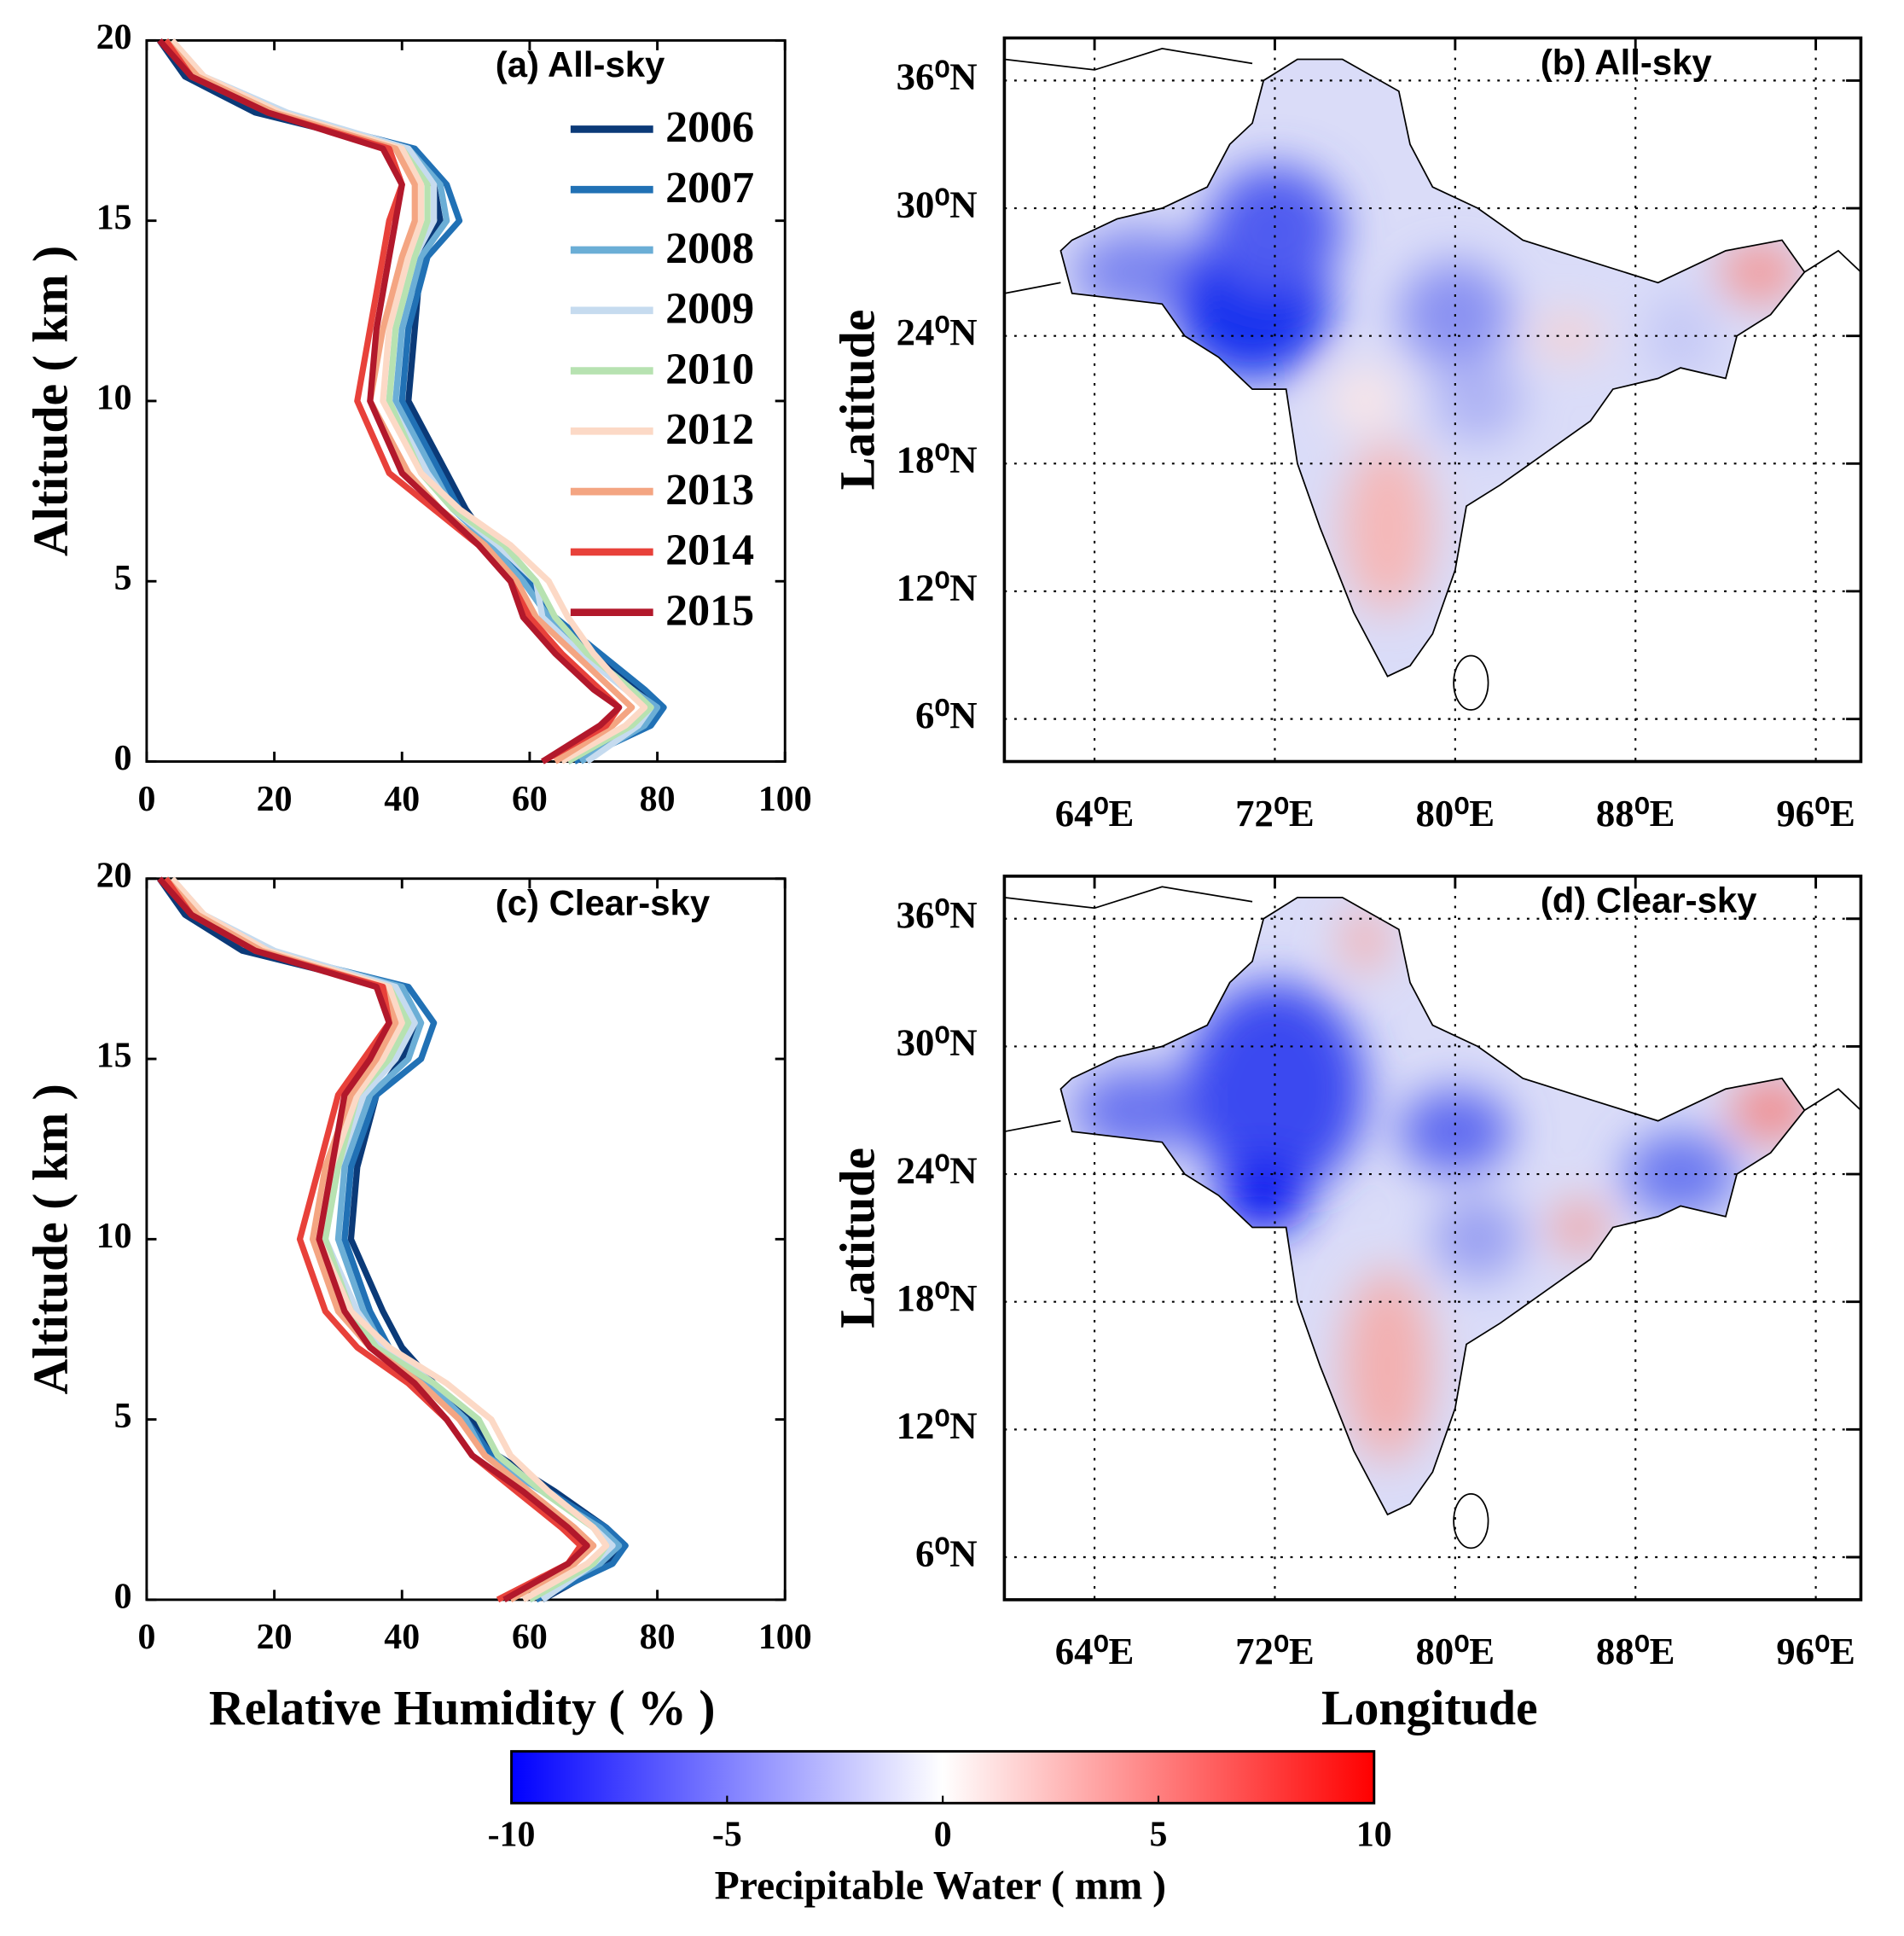  What do you see at coordinates (1649, 901) in the screenshot?
I see `panel-title: (d) Clear-sky` at bounding box center [1649, 901].